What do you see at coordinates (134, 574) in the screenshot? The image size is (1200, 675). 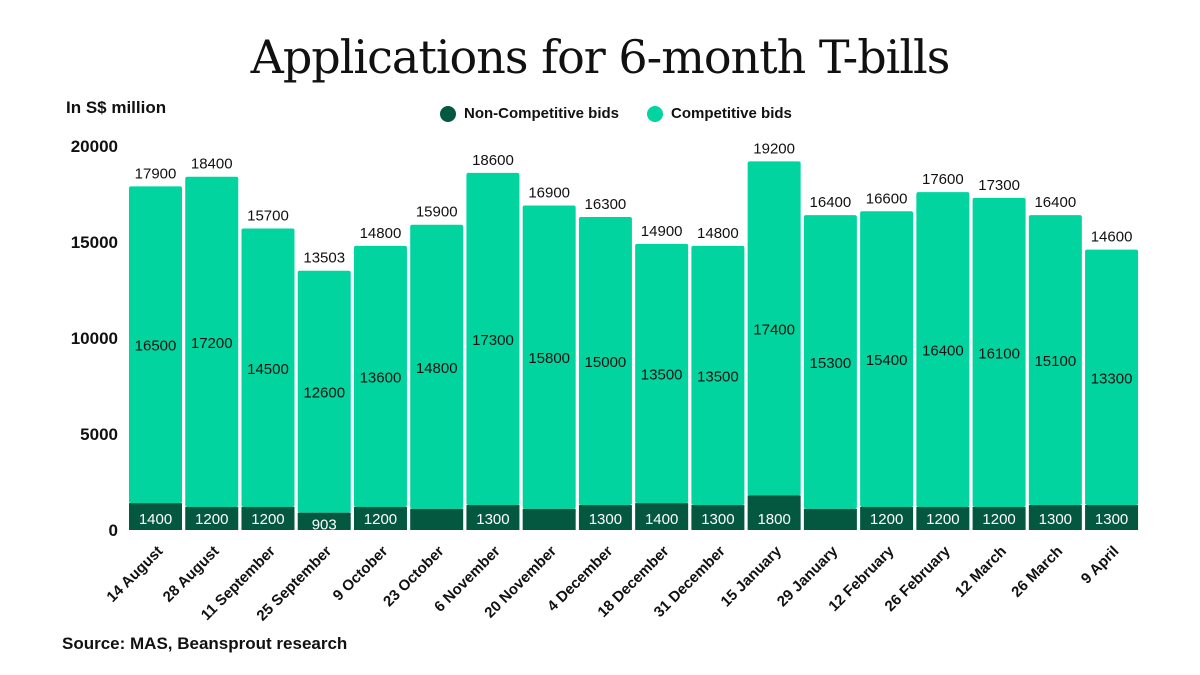 I see `x-tick-label: 14 August` at bounding box center [134, 574].